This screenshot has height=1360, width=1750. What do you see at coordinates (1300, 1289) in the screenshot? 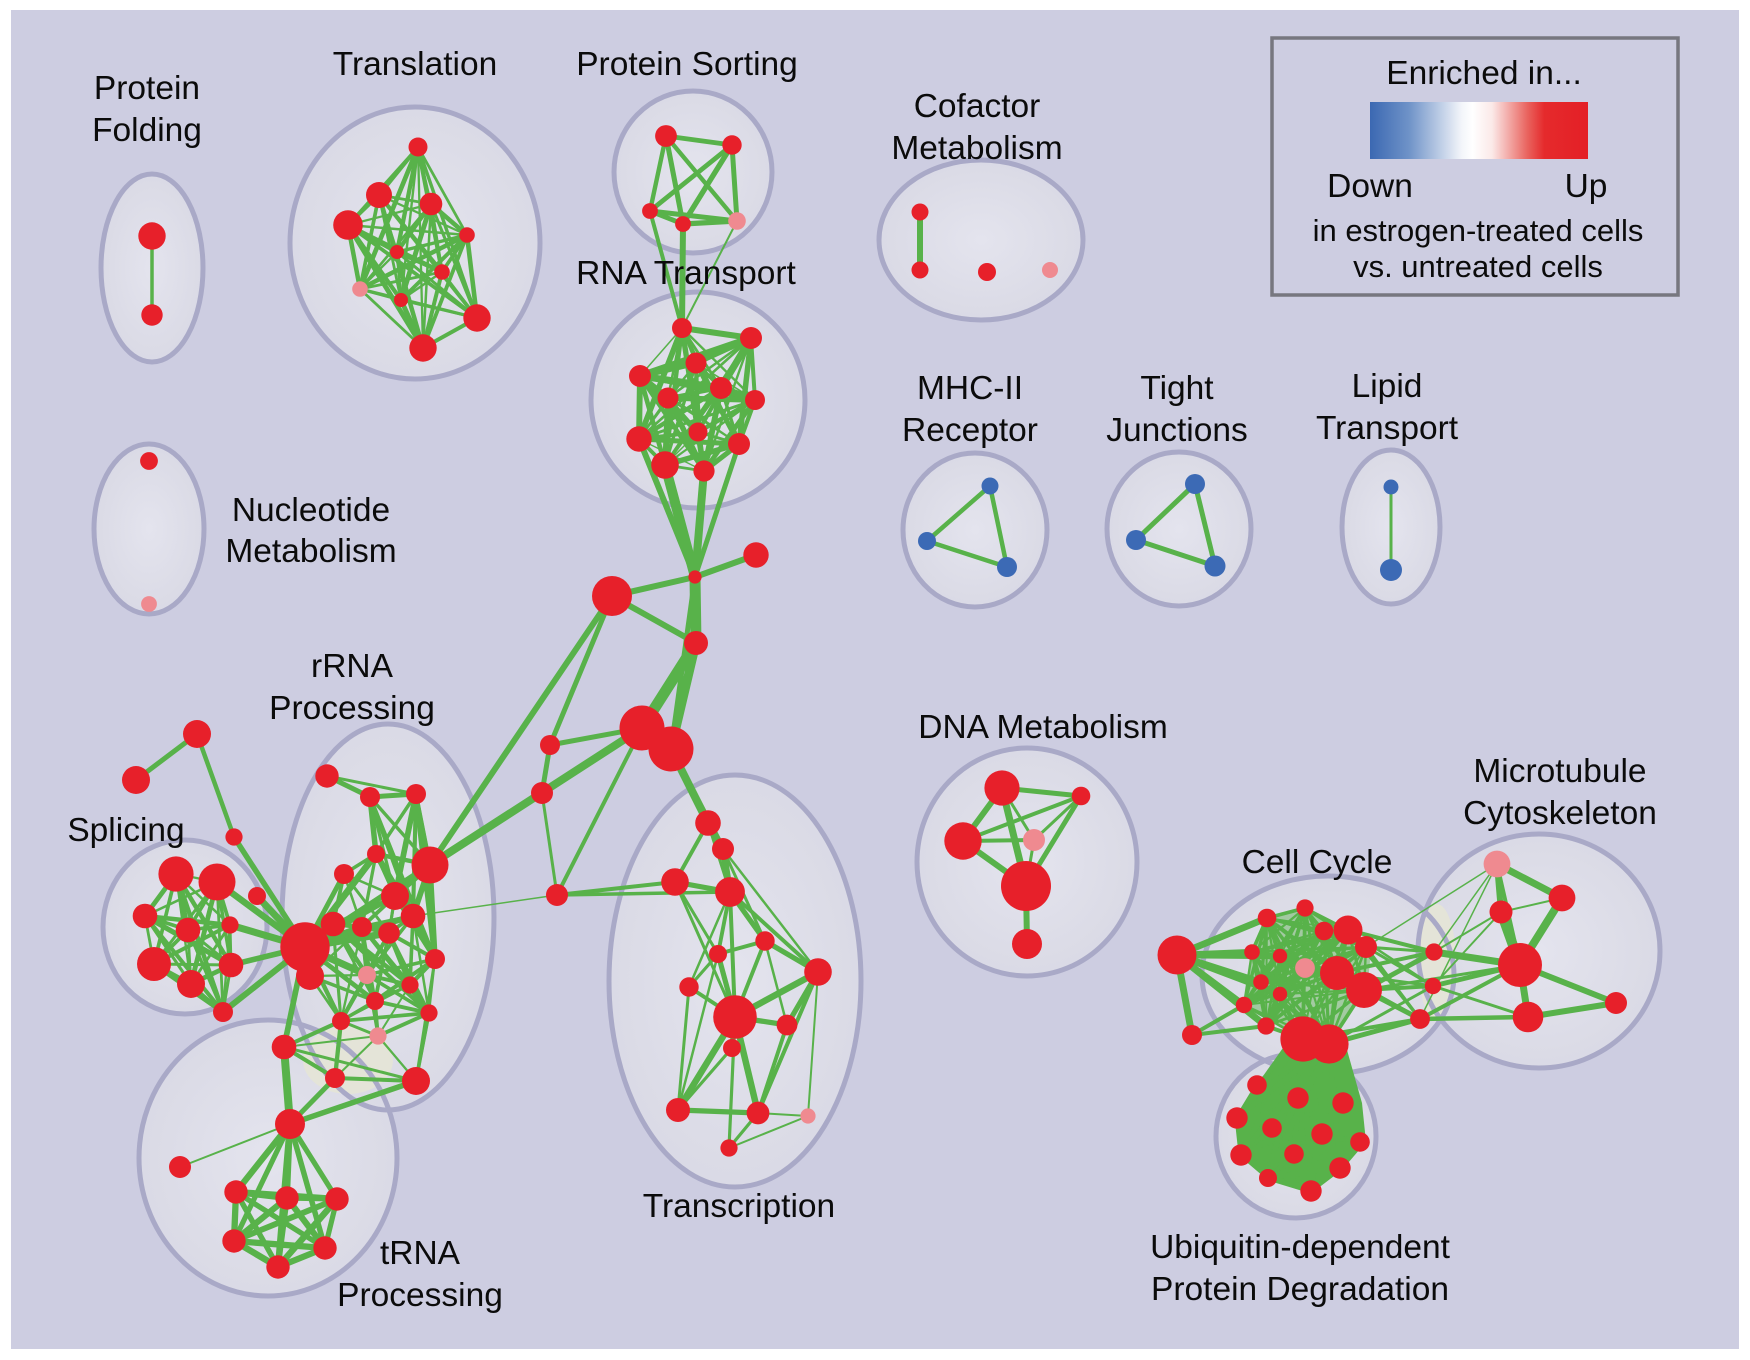
I see `svg-text: Protein Degradation` at bounding box center [1300, 1289].